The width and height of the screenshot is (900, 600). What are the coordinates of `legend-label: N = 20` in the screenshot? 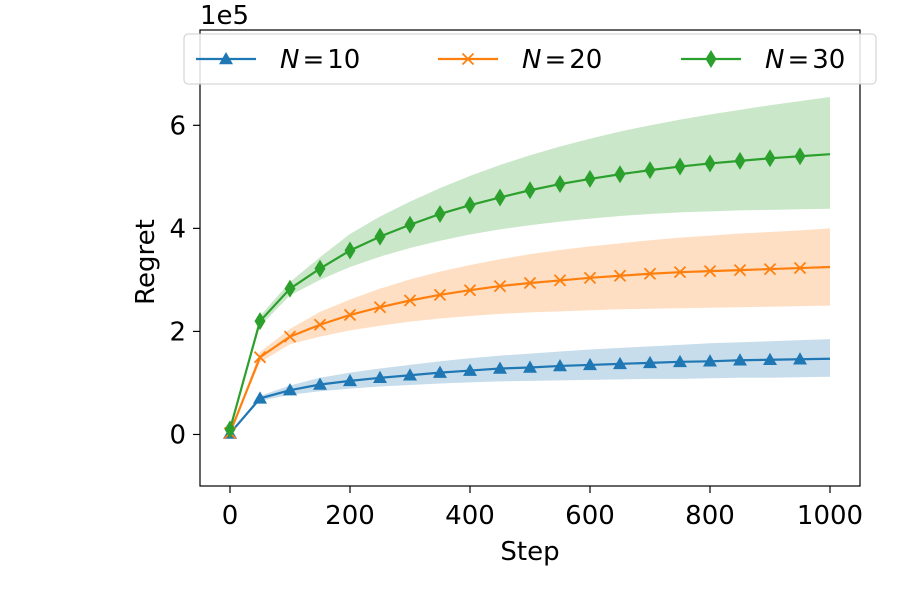 It's located at (562, 60).